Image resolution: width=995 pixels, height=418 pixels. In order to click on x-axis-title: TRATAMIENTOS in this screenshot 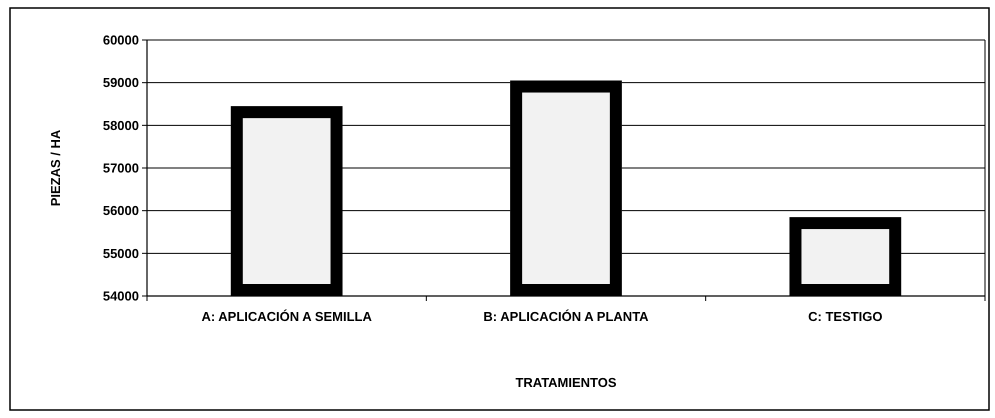, I will do `click(566, 382)`.